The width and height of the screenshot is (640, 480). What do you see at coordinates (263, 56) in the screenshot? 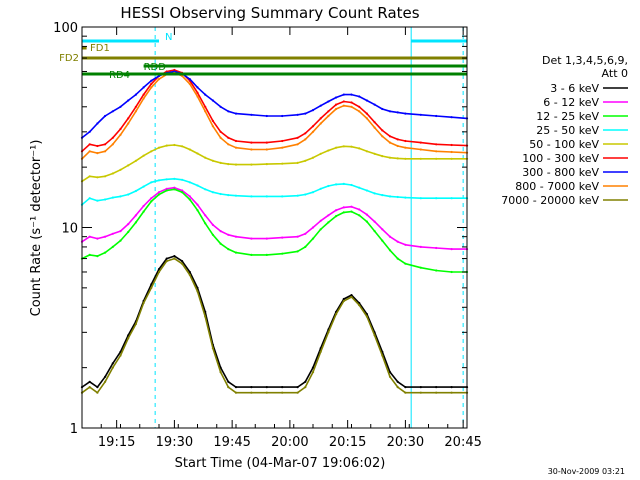
I see `flag-layer: N FD1 FD2 RD4 RDD` at bounding box center [263, 56].